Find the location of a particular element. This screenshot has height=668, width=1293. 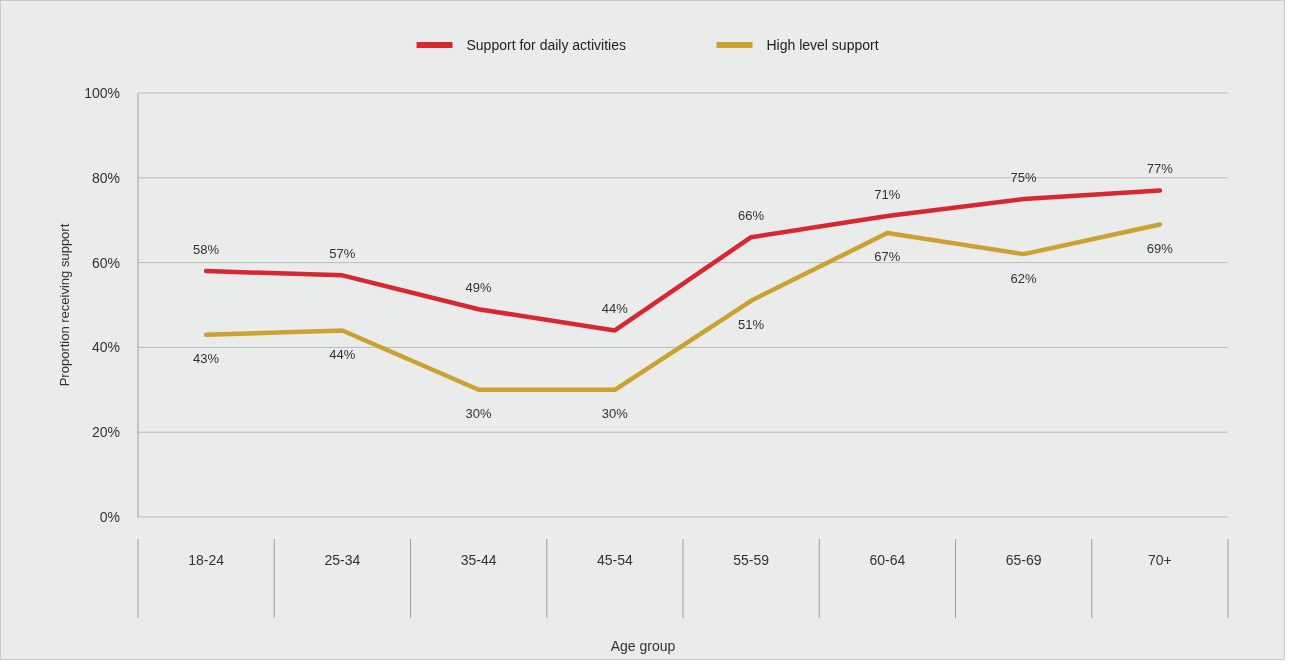

legend-label: High level support is located at coordinates (822, 44).